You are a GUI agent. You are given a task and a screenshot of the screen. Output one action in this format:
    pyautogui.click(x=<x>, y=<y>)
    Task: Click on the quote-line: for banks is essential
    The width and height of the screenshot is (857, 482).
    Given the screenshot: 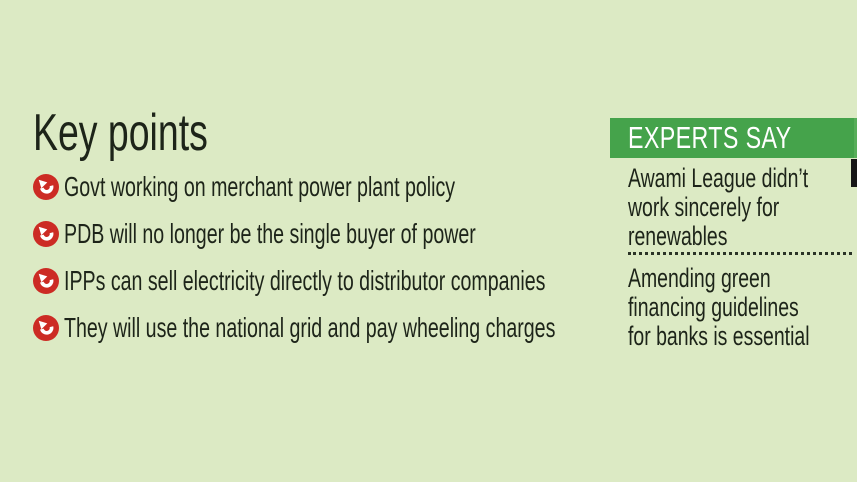 What is the action you would take?
    pyautogui.click(x=742, y=336)
    